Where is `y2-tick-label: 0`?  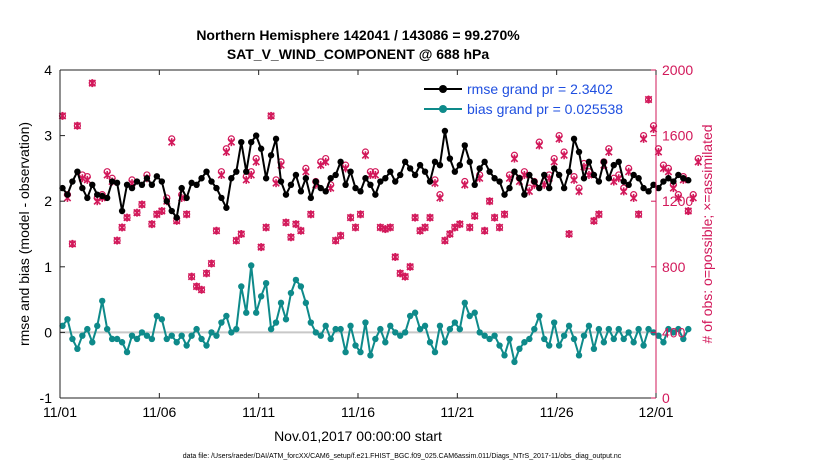 y2-tick-label: 0 is located at coordinates (666, 398).